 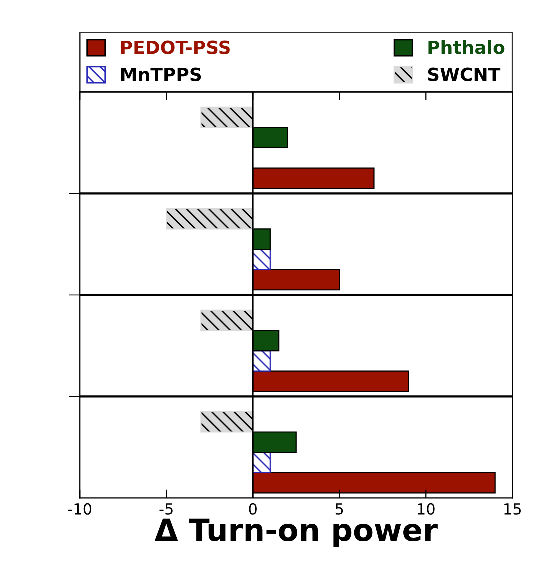 What do you see at coordinates (466, 47) in the screenshot?
I see `legend-label: Phthalo` at bounding box center [466, 47].